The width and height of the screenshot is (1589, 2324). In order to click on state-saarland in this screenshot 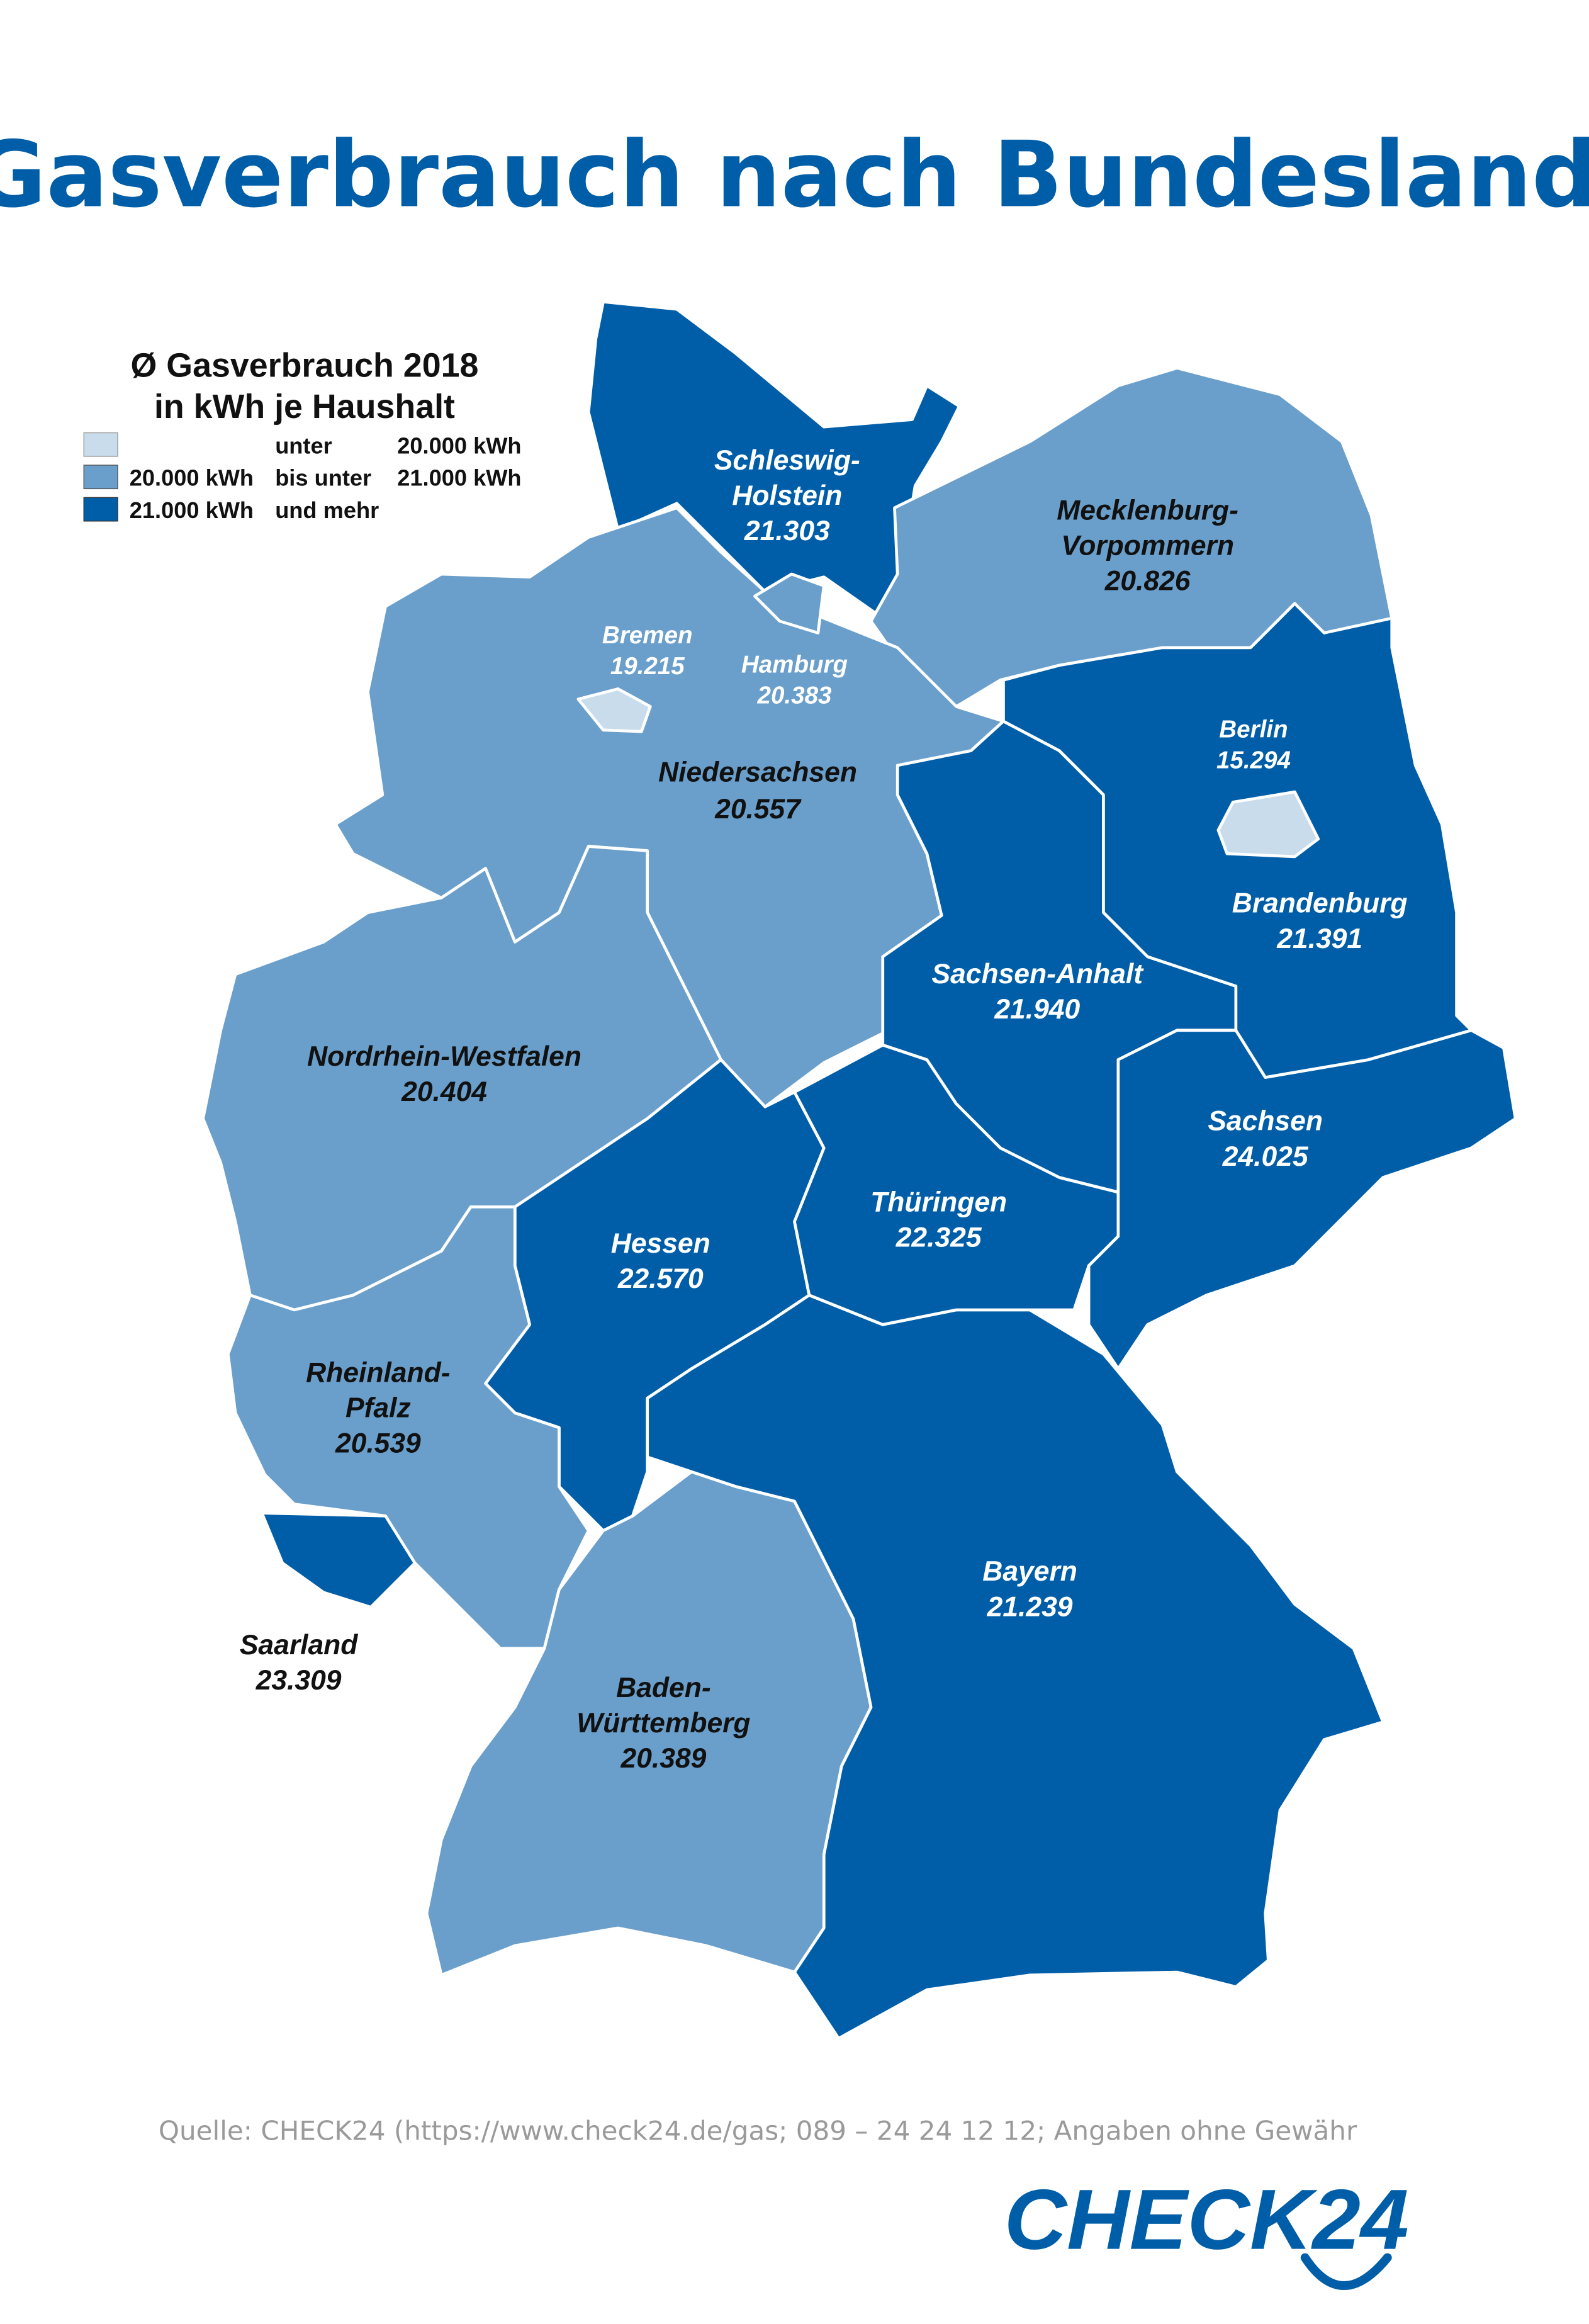, I will do `click(338, 1560)`.